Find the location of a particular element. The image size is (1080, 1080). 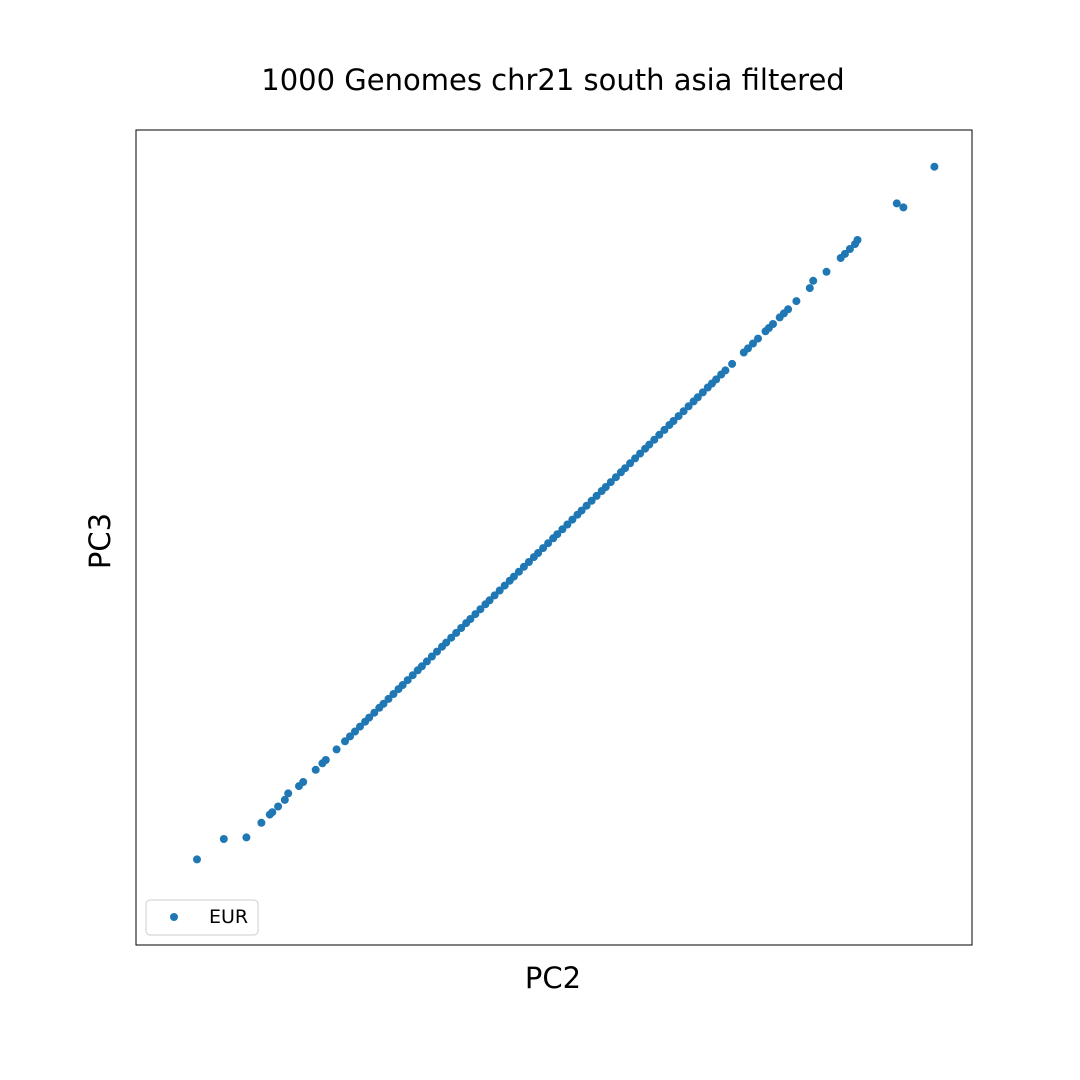

legend-label-eur: EUR is located at coordinates (228, 917).